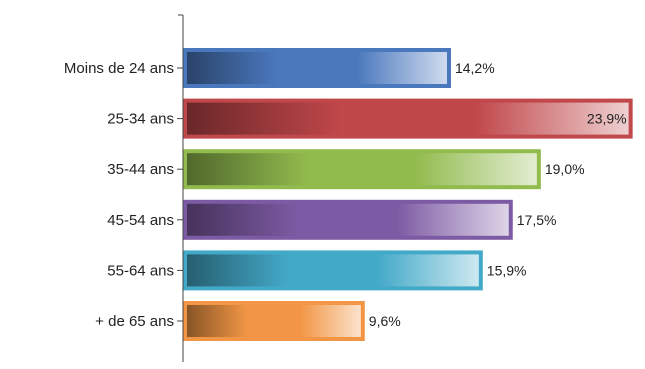  I want to click on data-label: 19,0%, so click(565, 169).